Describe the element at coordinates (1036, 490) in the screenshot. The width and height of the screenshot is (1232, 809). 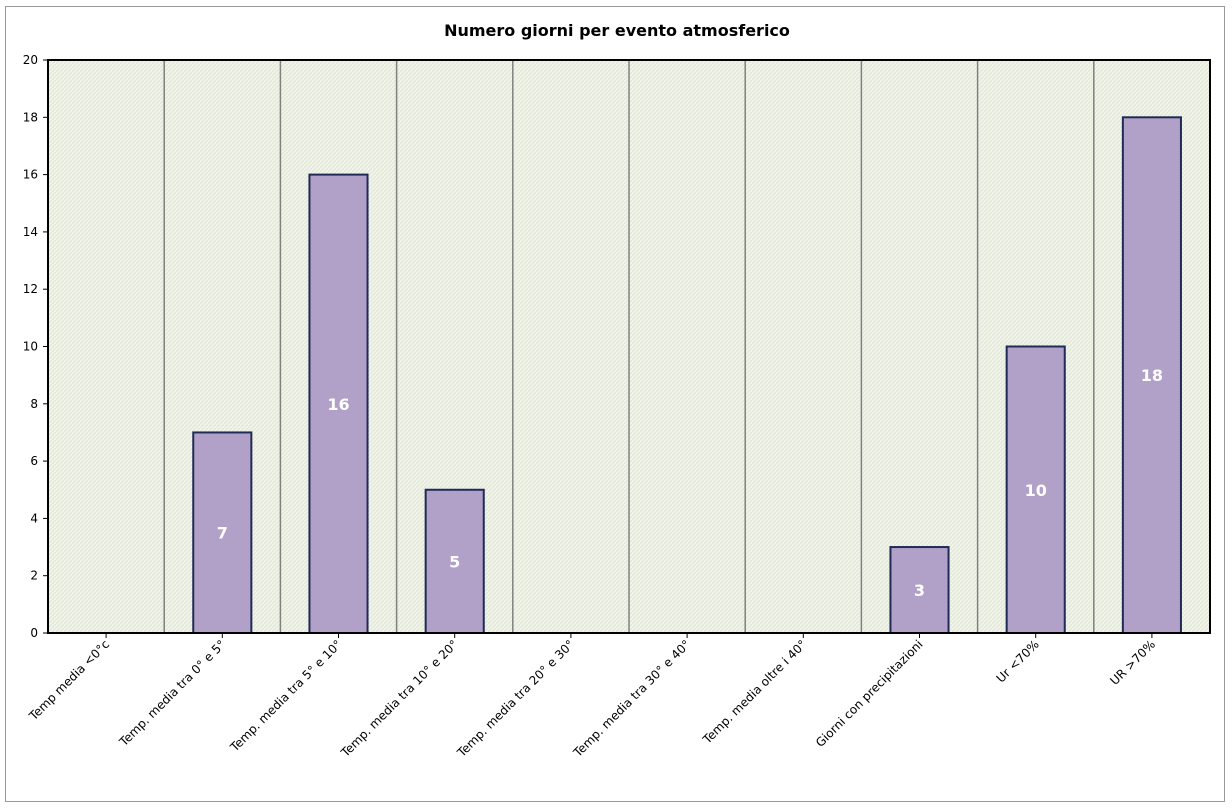
I see `data-label: 10` at that location.